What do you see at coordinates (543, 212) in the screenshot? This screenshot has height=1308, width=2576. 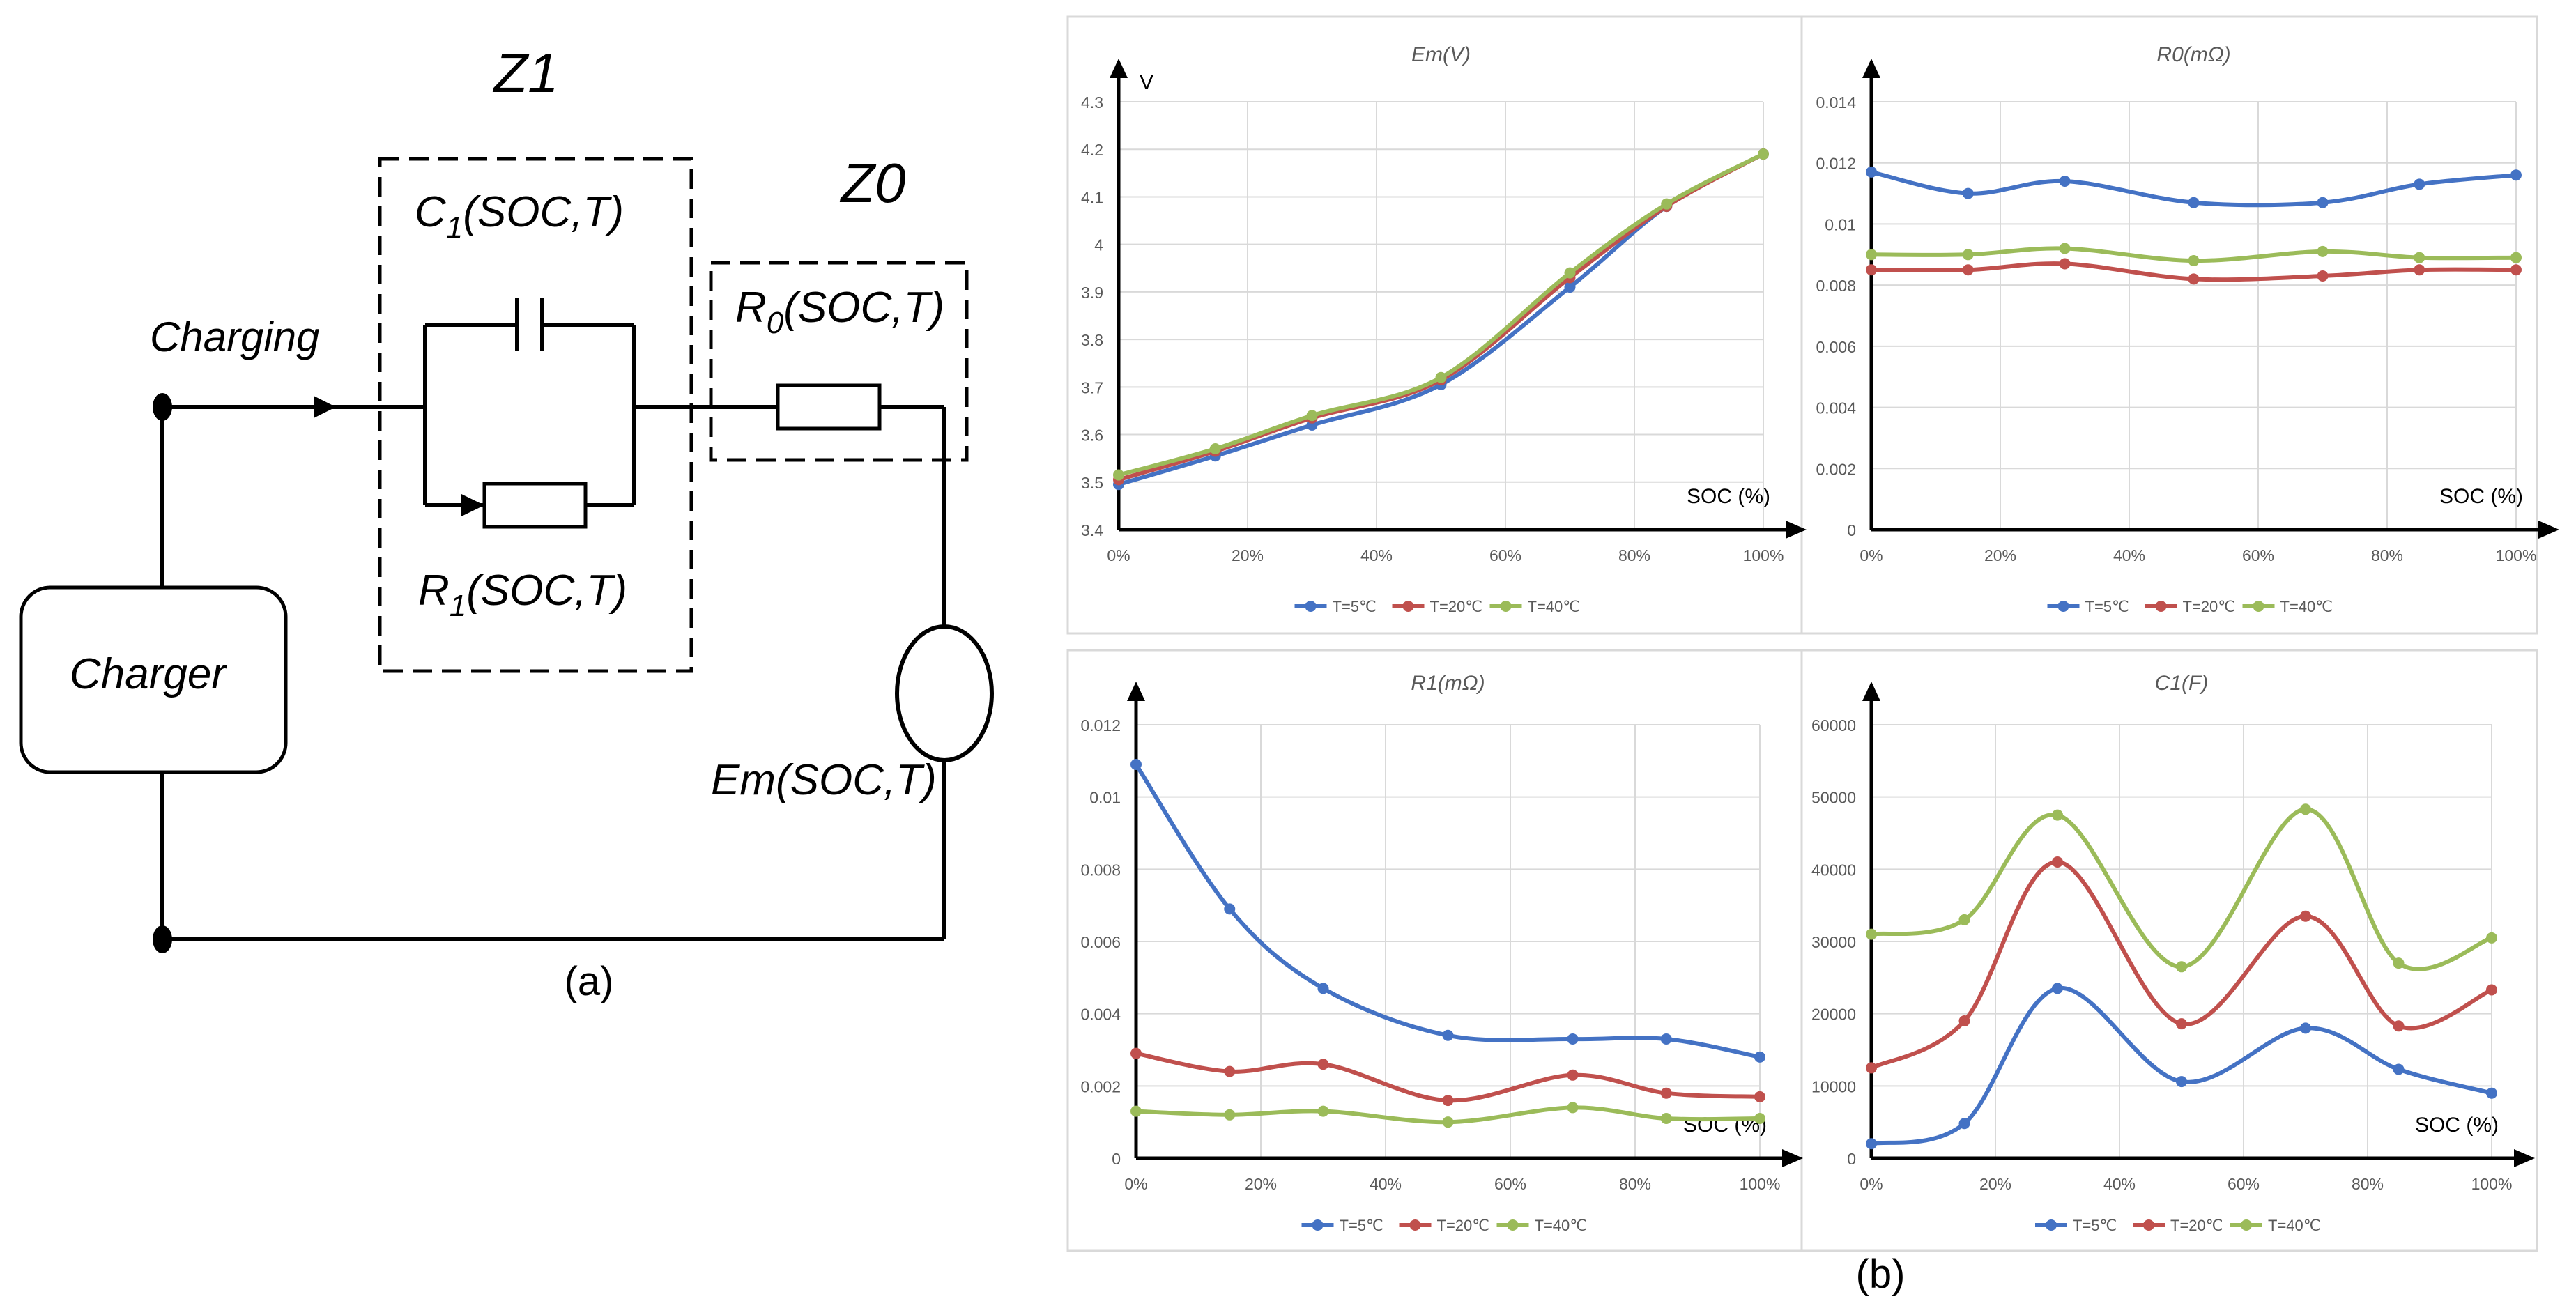 I see `c1-label-args: (SOC,T)` at bounding box center [543, 212].